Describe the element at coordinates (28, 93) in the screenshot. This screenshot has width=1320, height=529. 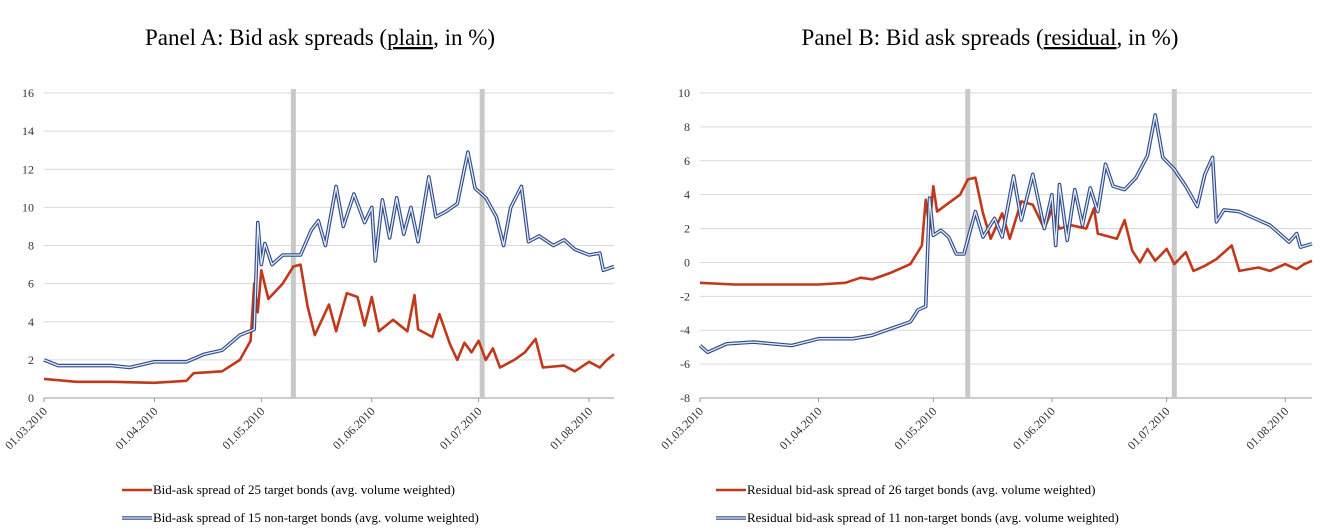
I see `y-tick-label: 16` at that location.